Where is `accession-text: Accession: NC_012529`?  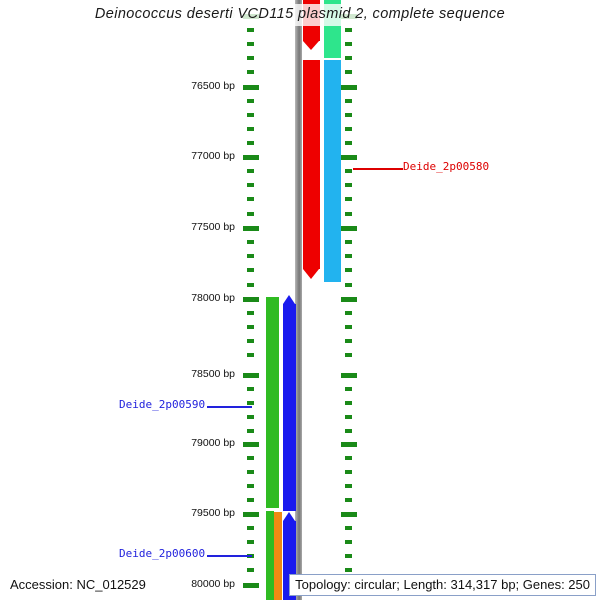
accession-text: Accession: NC_012529 is located at coordinates (78, 584).